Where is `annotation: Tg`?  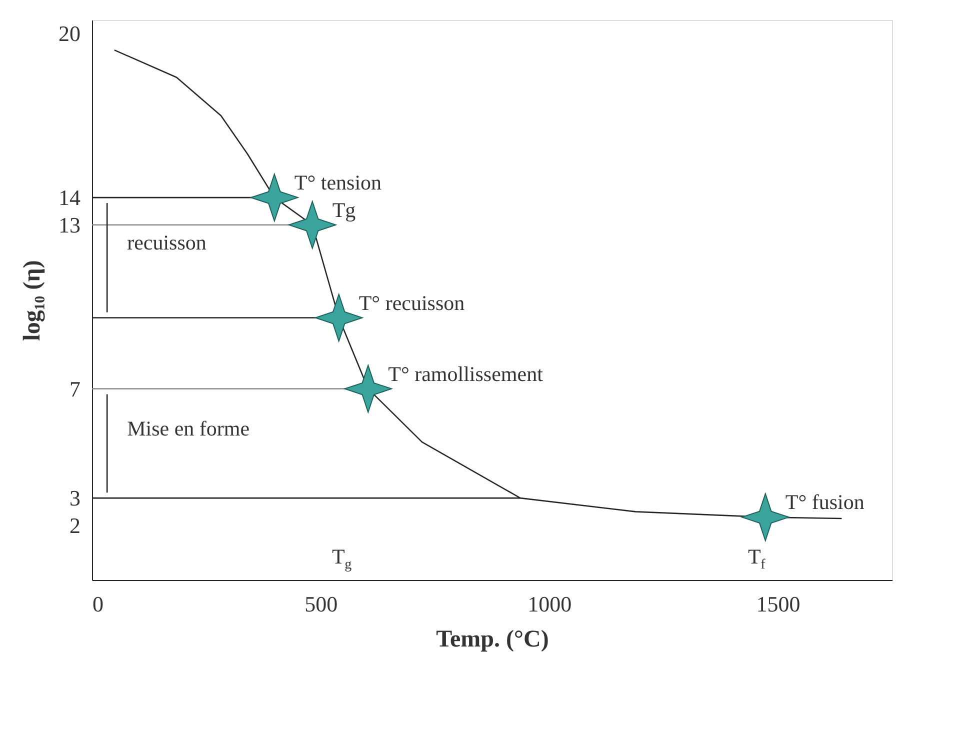 annotation: Tg is located at coordinates (344, 210).